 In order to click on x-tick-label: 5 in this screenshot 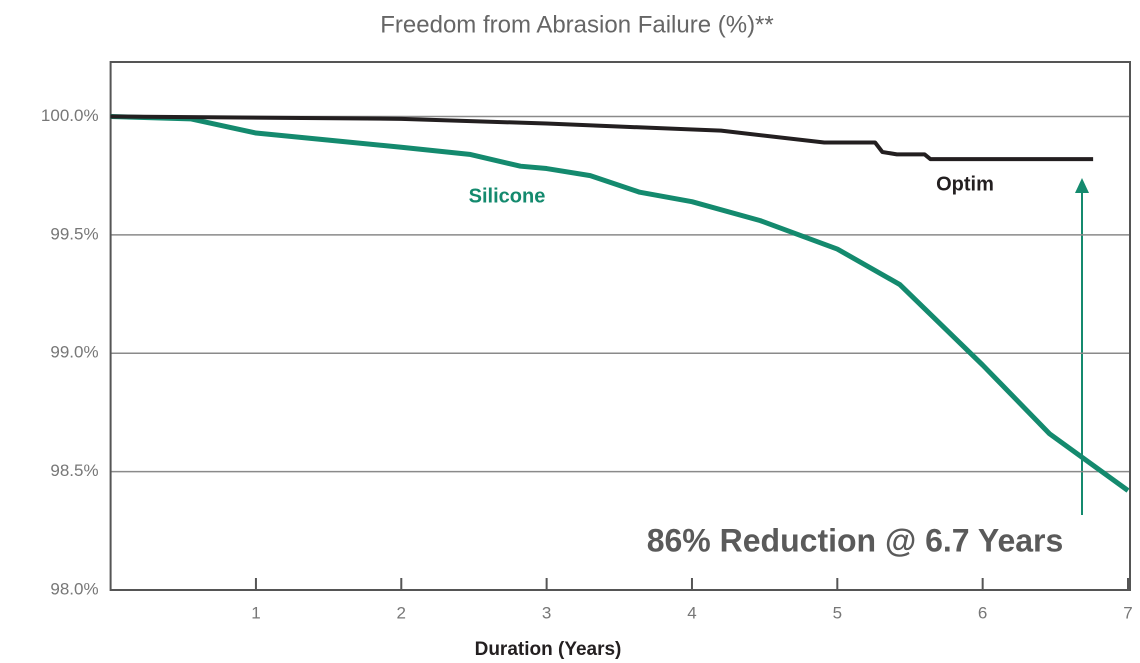, I will do `click(837, 612)`.